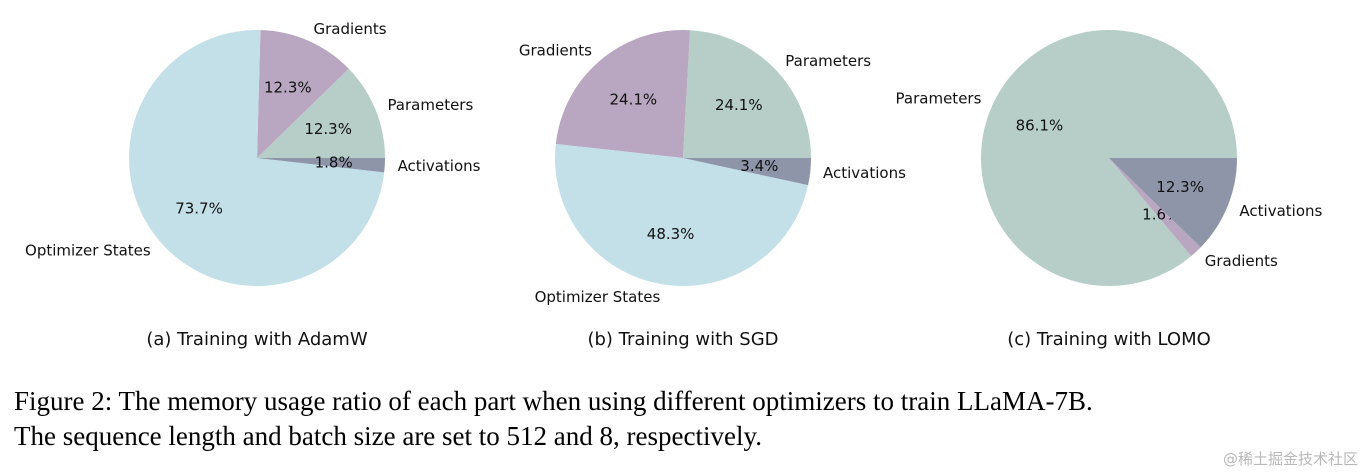 The image size is (1372, 475). Describe the element at coordinates (1109, 339) in the screenshot. I see `subcaption: (c) Training with LOMO` at that location.